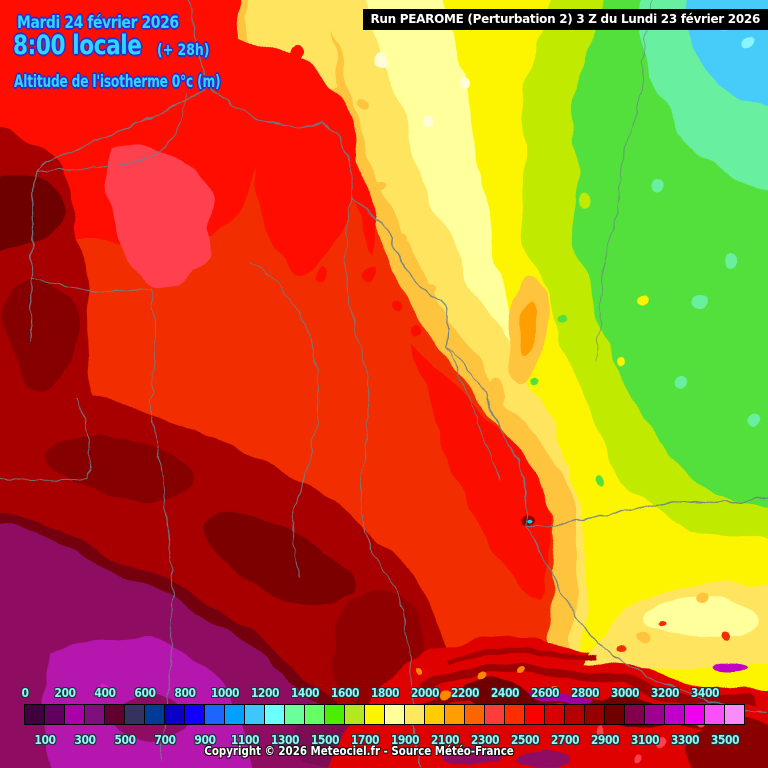 This screenshot has height=768, width=768. Describe the element at coordinates (505, 693) in the screenshot. I see `legend-label: 2400` at that location.